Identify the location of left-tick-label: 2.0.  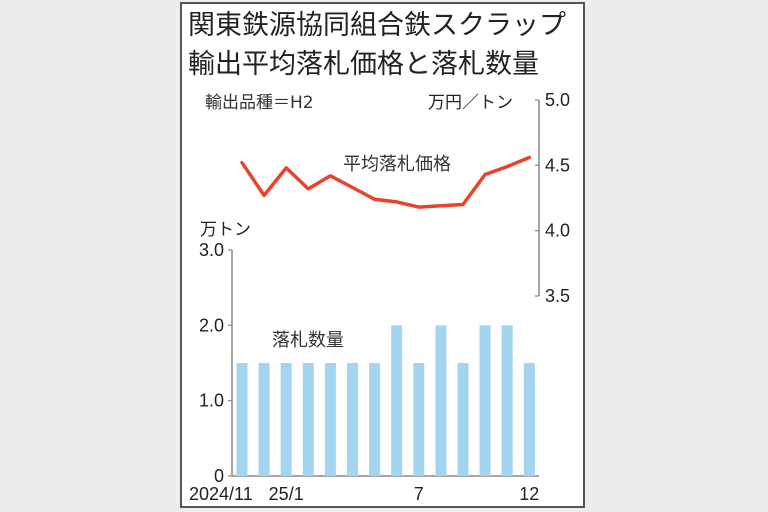
(211, 325).